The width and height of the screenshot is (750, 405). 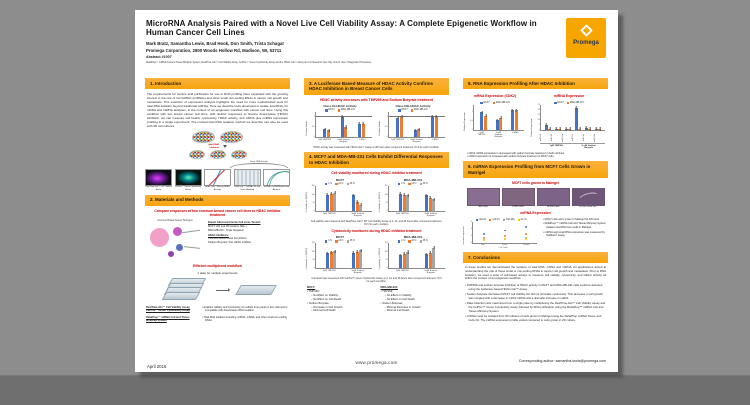 What do you see at coordinates (501, 219) in the screenshot?
I see `chart-legend: miR-21 miR-16 miR-26a let-7a` at bounding box center [501, 219].